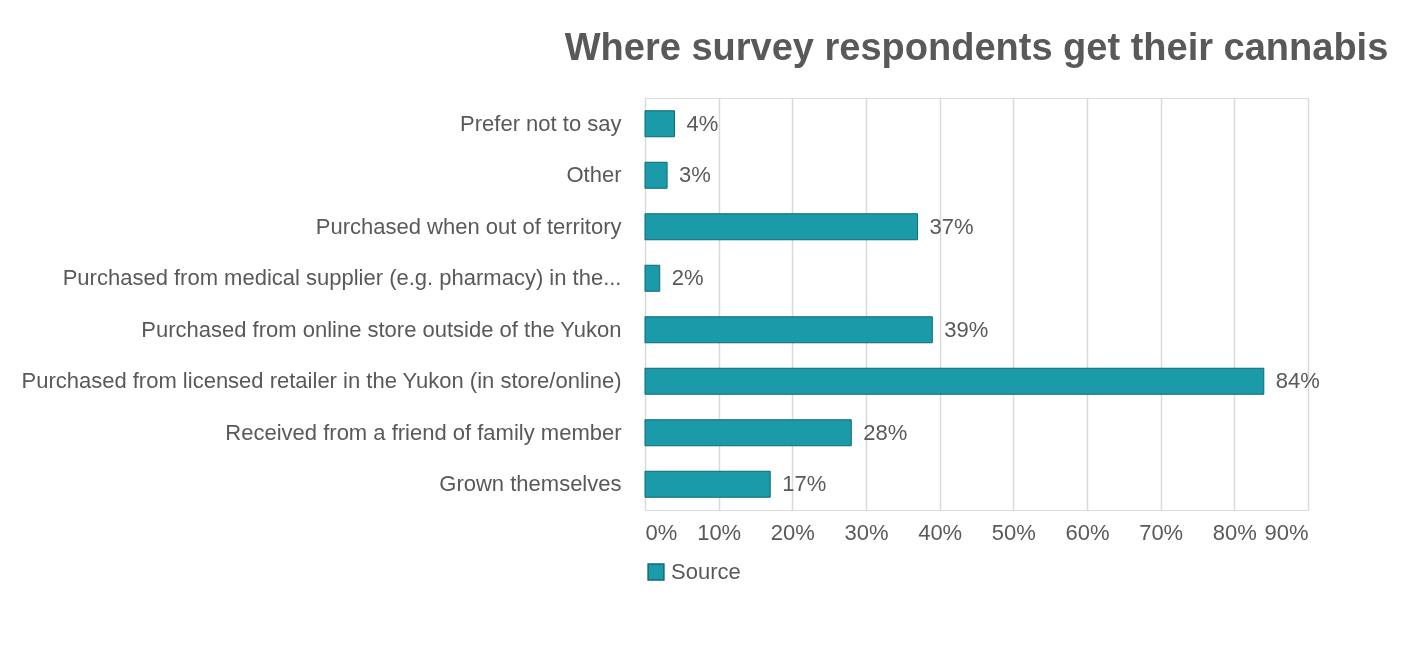  Describe the element at coordinates (951, 226) in the screenshot. I see `data-label: 37%` at that location.